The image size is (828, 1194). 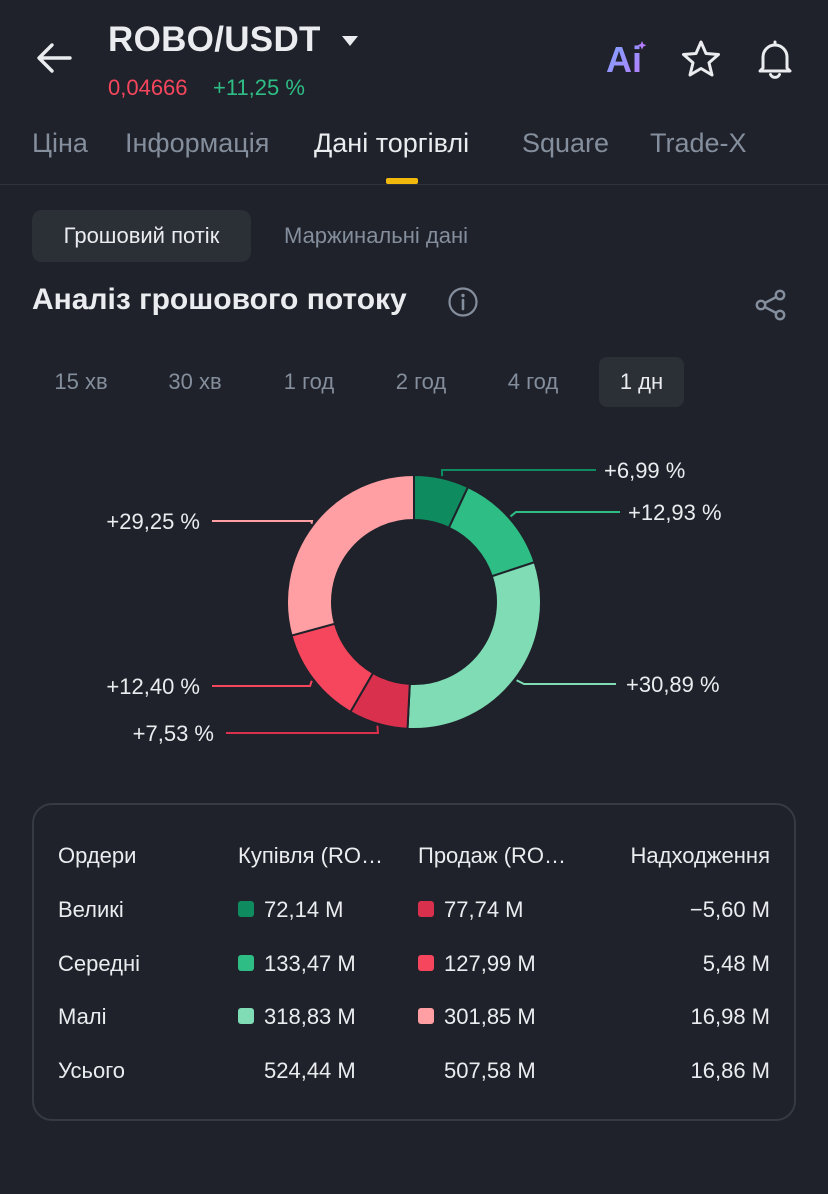 What do you see at coordinates (426, 1016) in the screenshot?
I see `sell-small-swatch` at bounding box center [426, 1016].